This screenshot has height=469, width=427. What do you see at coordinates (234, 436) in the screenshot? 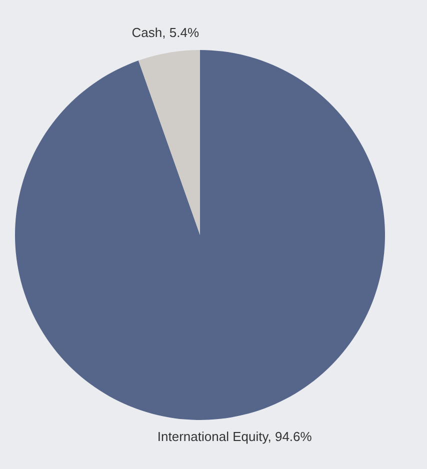
I see `slice-label: International Equity, 94.6%` at bounding box center [234, 436].